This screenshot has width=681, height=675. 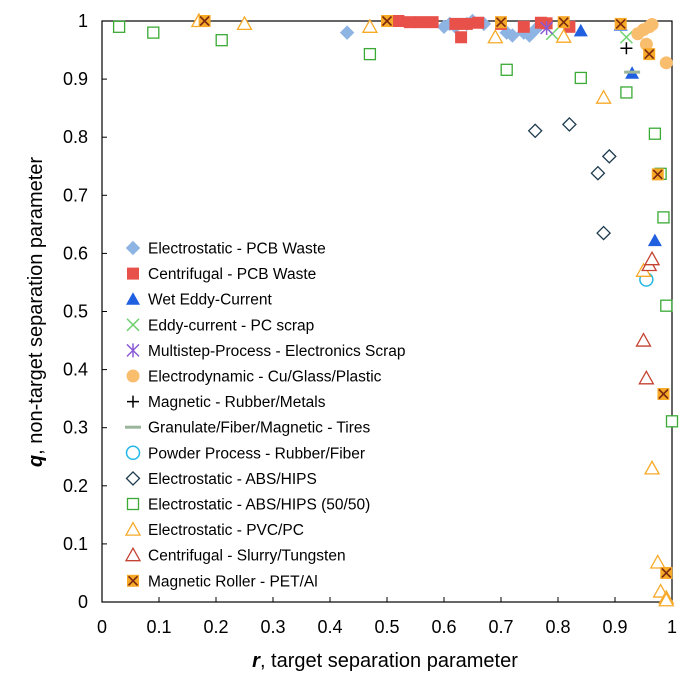 What do you see at coordinates (500, 627) in the screenshot?
I see `x-tick-label: 0.7` at bounding box center [500, 627].